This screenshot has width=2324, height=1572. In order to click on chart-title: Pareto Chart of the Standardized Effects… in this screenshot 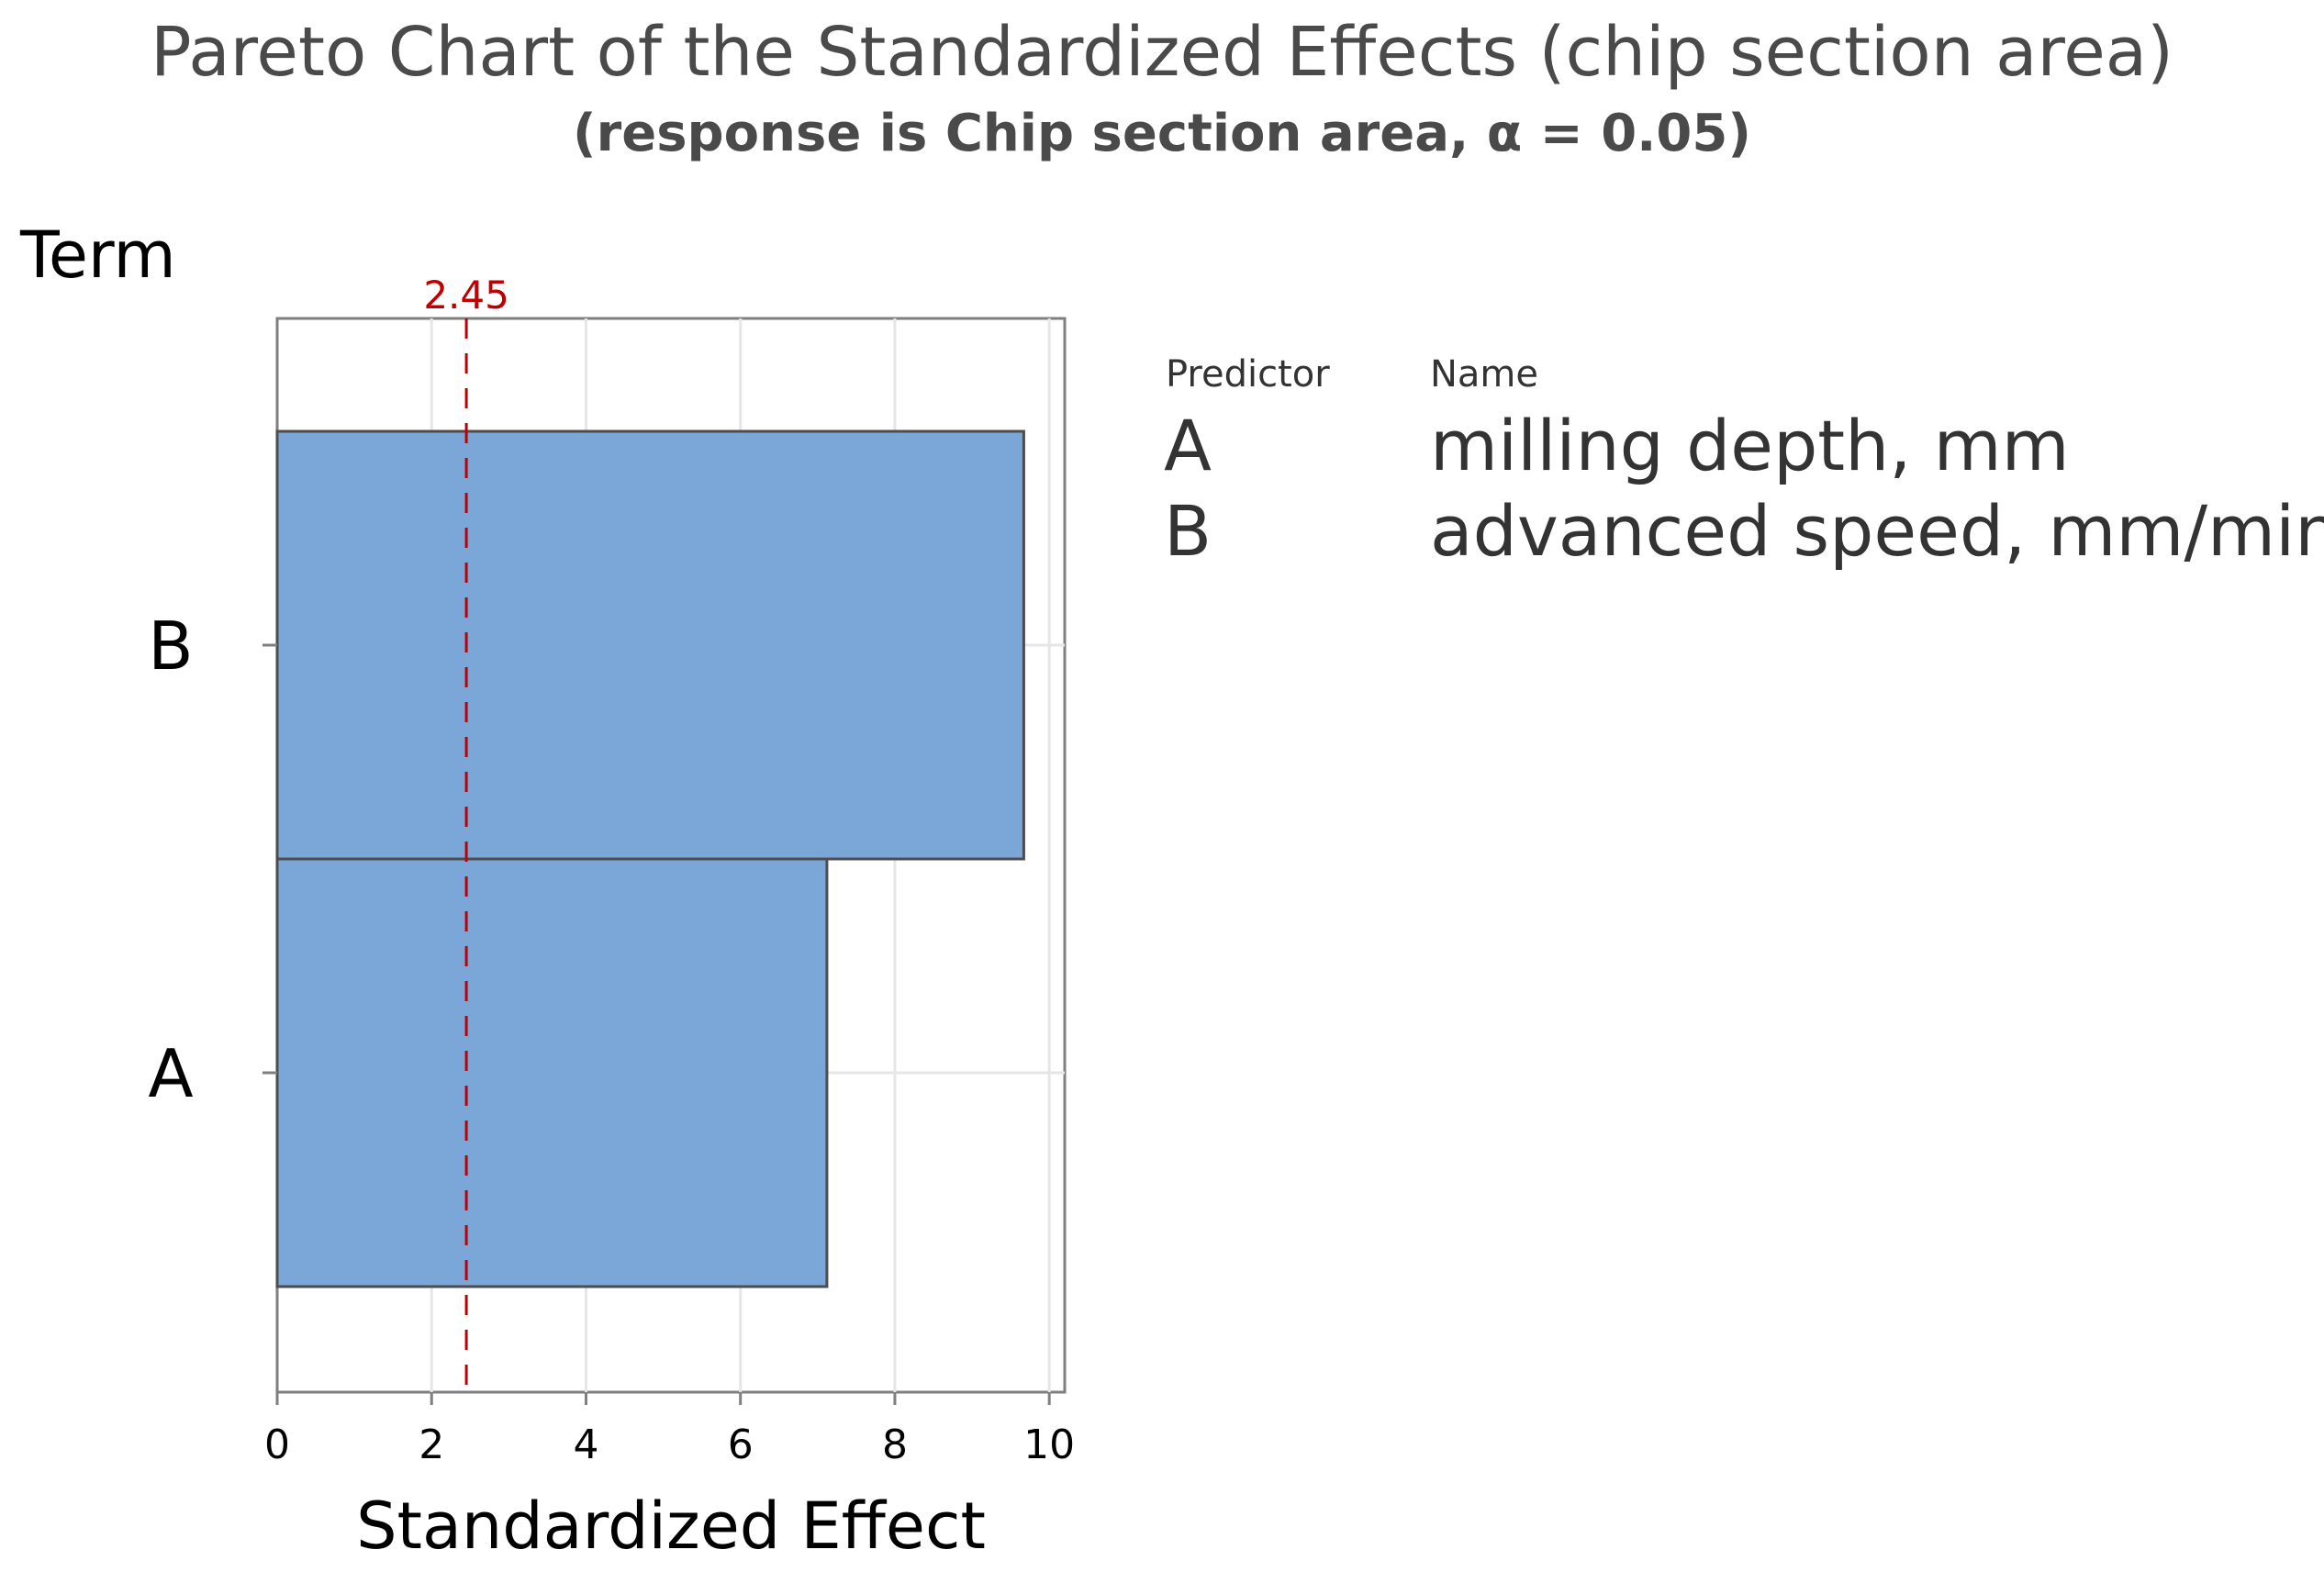, I will do `click(1162, 52)`.